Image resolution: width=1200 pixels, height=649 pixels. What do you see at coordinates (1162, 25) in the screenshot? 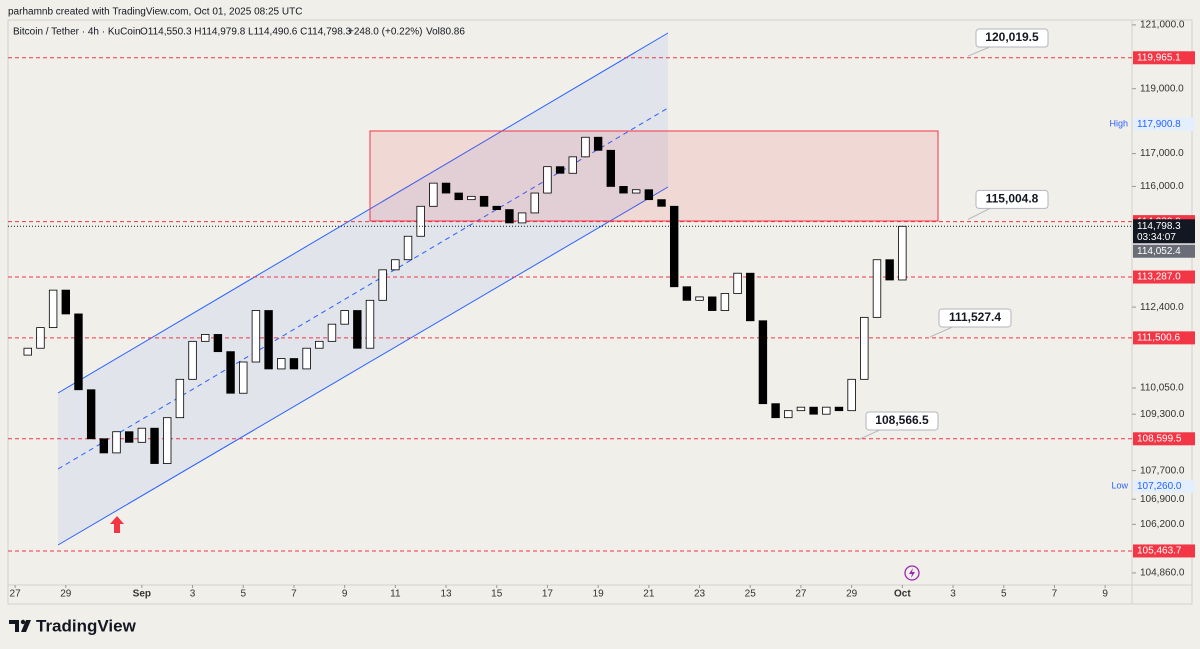
I see `y-tick-label: 121,000.0` at bounding box center [1162, 25].